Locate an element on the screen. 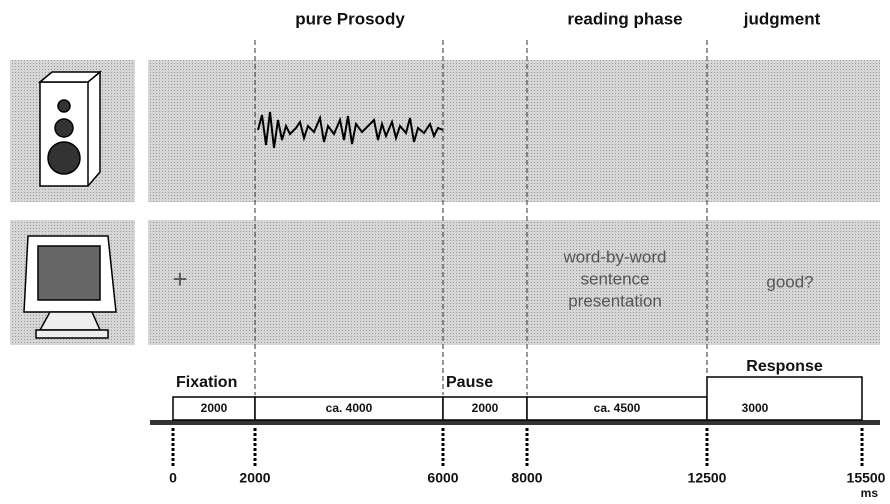 This screenshot has width=890, height=504. question-text: good? is located at coordinates (789, 281).